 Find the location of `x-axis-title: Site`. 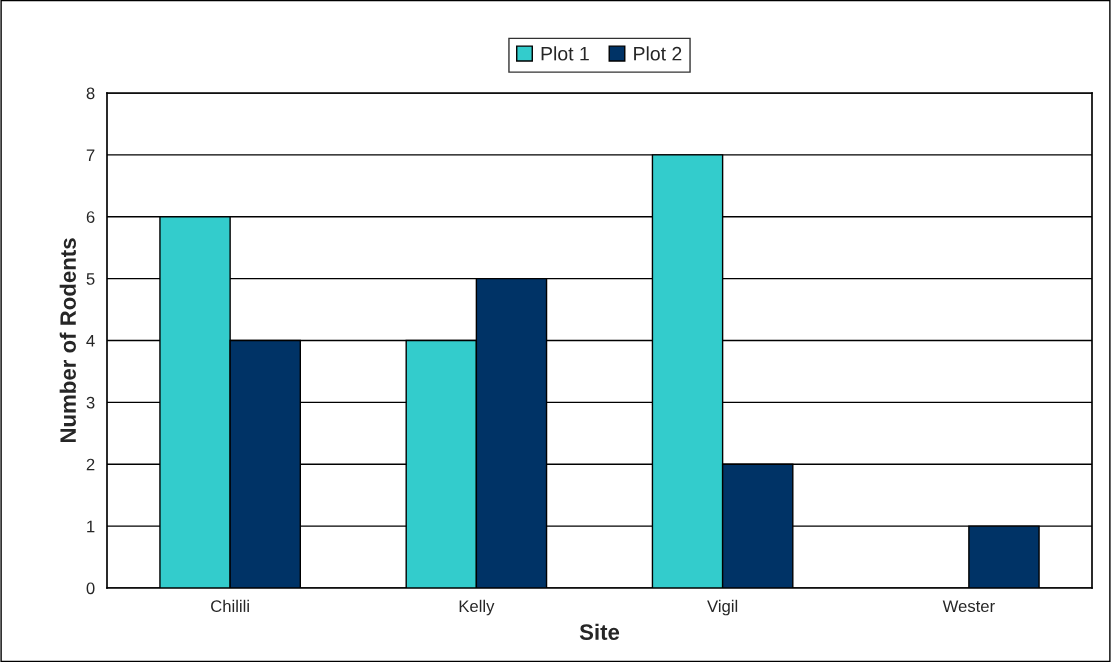

x-axis-title: Site is located at coordinates (599, 631).